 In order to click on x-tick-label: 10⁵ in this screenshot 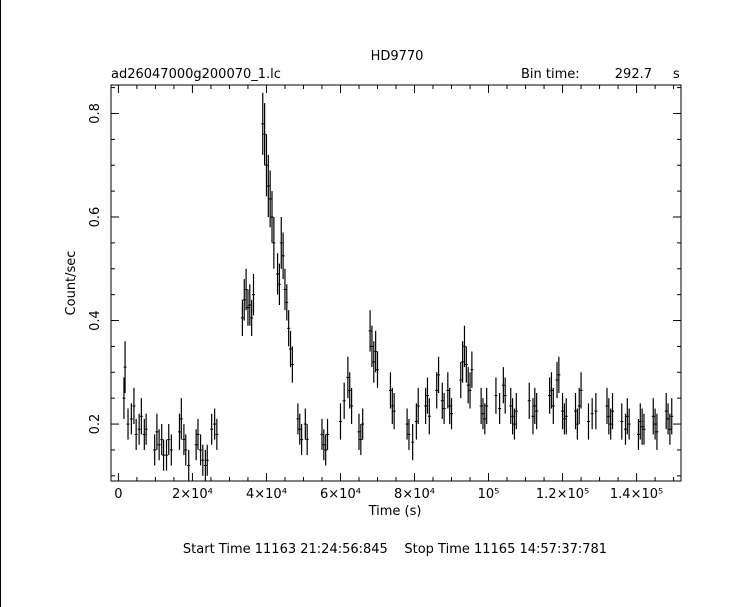, I will do `click(489, 494)`.